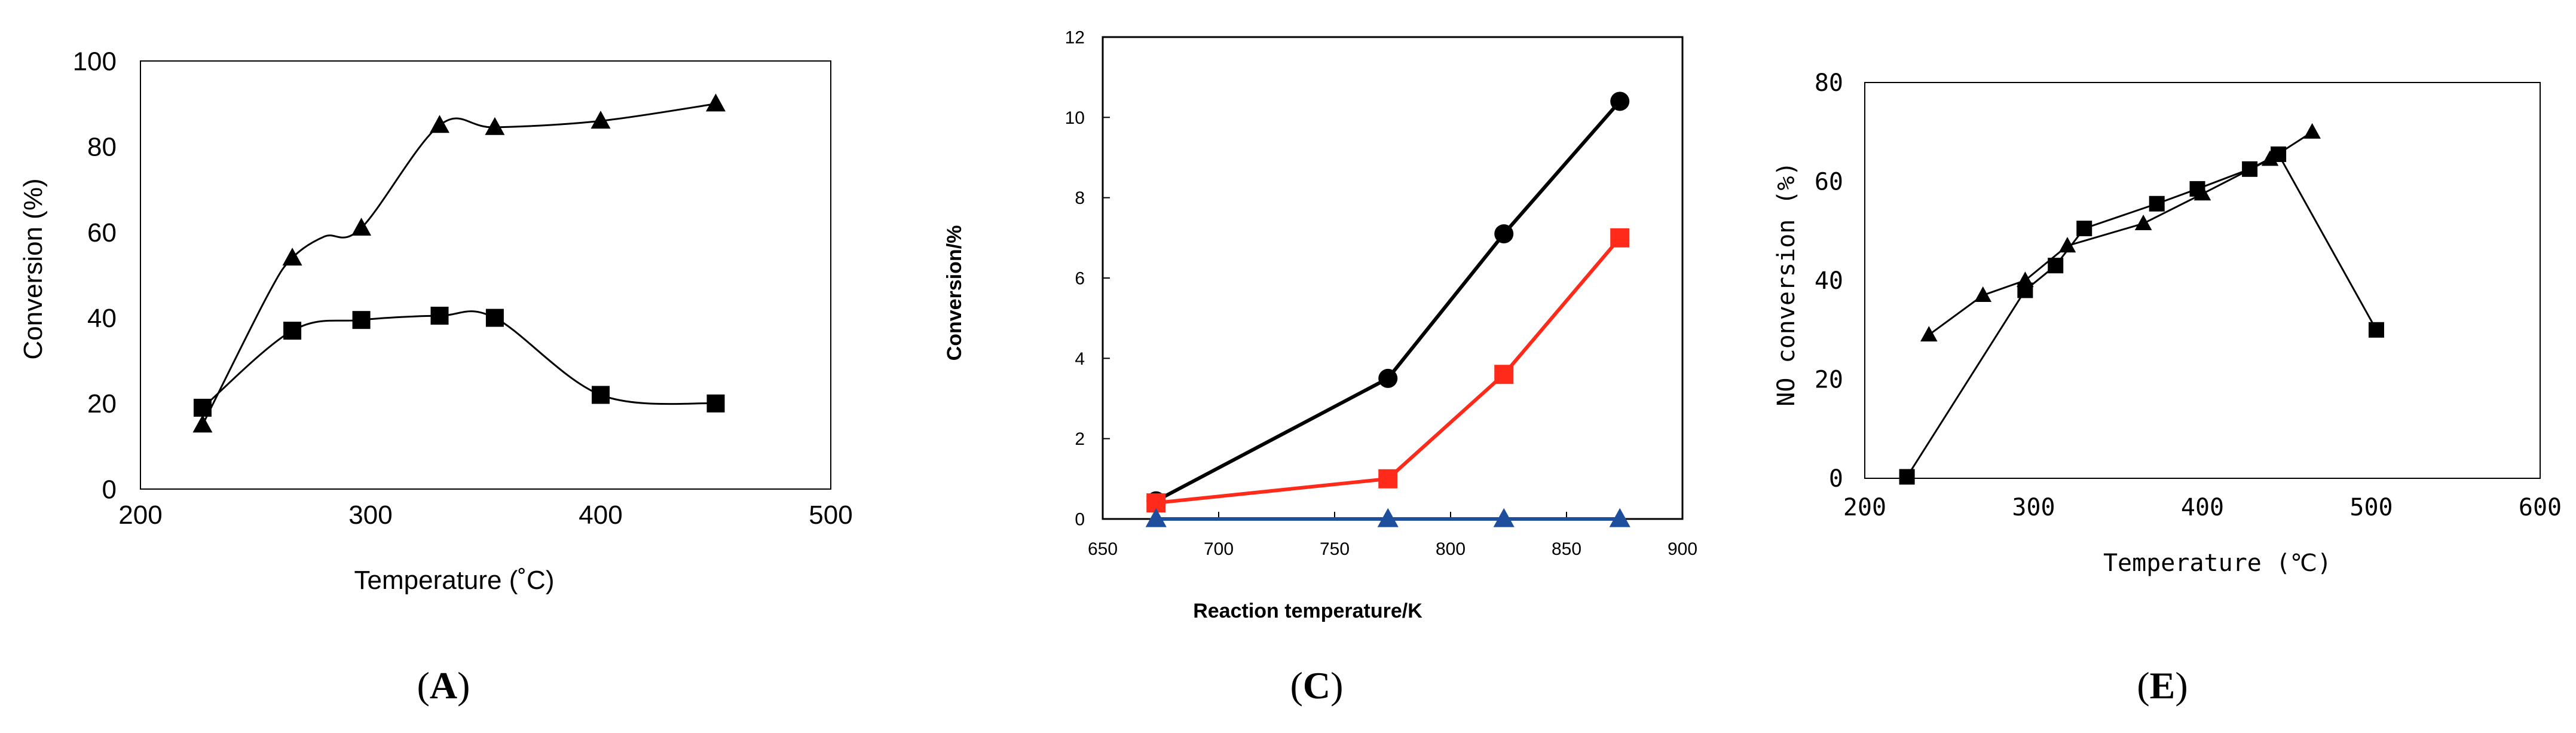  Describe the element at coordinates (1786, 283) in the screenshot. I see `panel-e-y-axis-label: NO conversion (%)` at that location.